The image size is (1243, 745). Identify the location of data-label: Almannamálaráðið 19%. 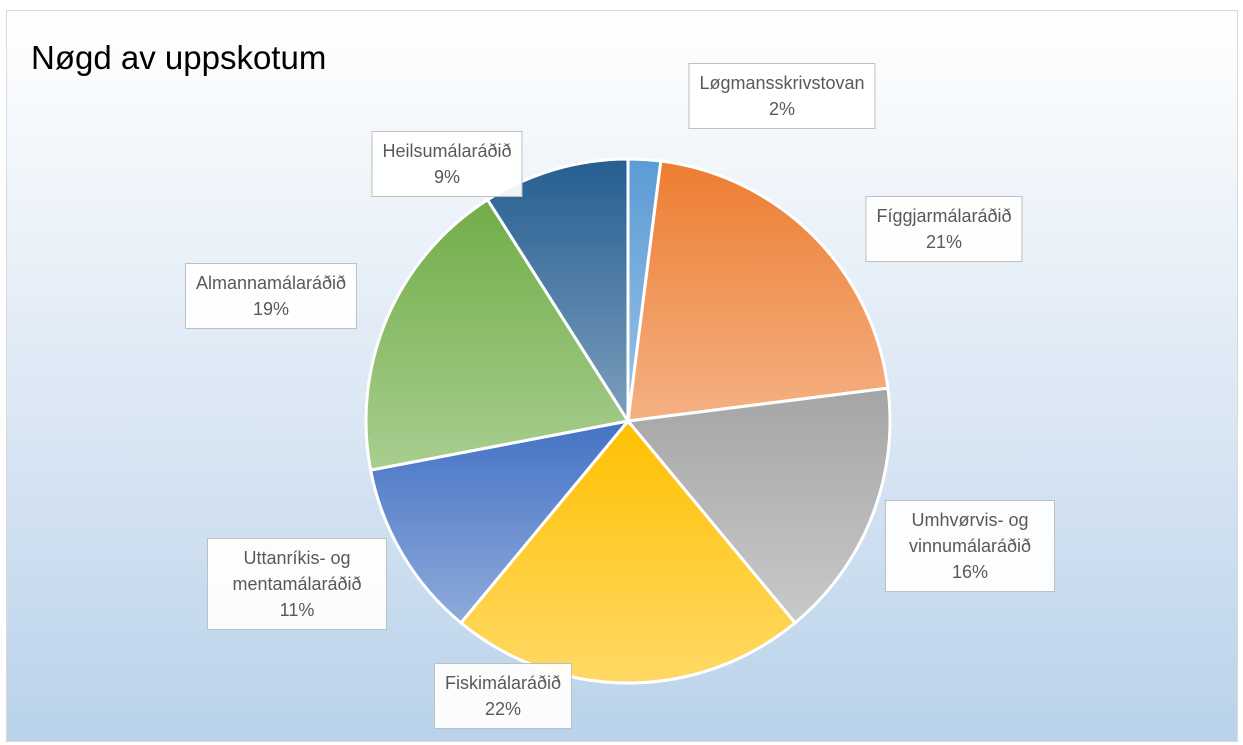
(271, 296).